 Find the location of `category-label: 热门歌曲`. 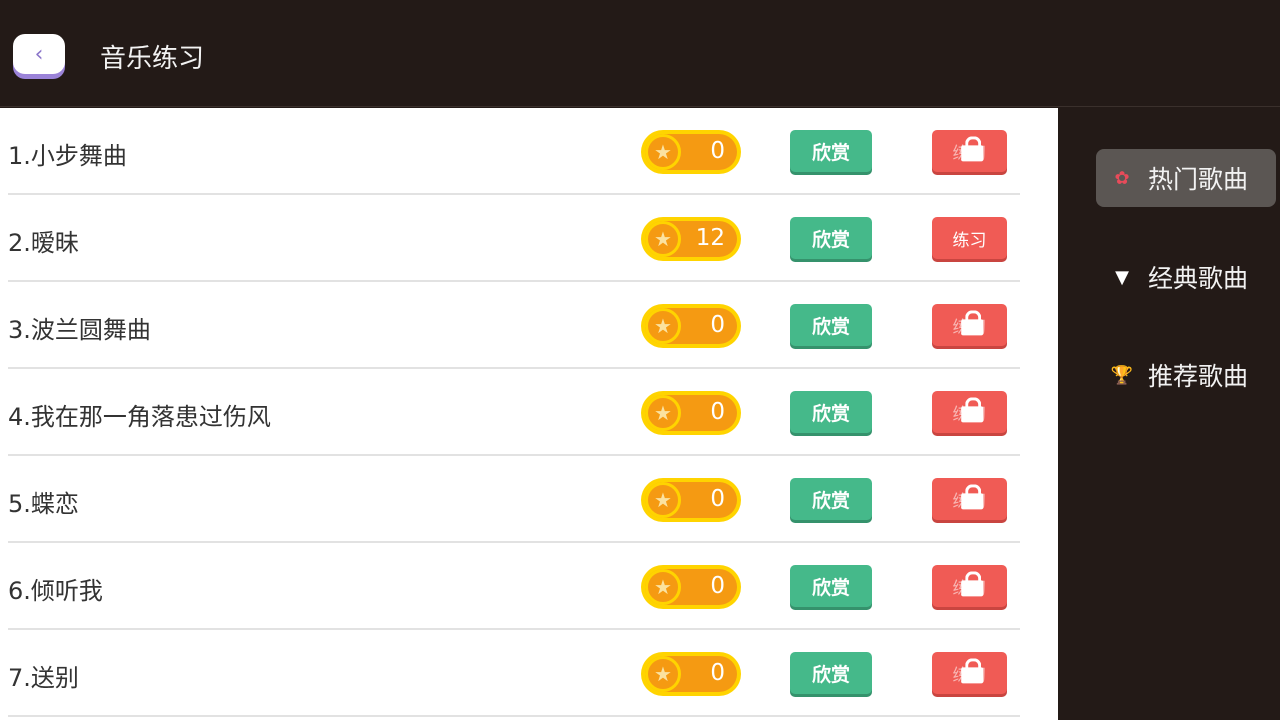

category-label: 热门歌曲 is located at coordinates (1198, 179).